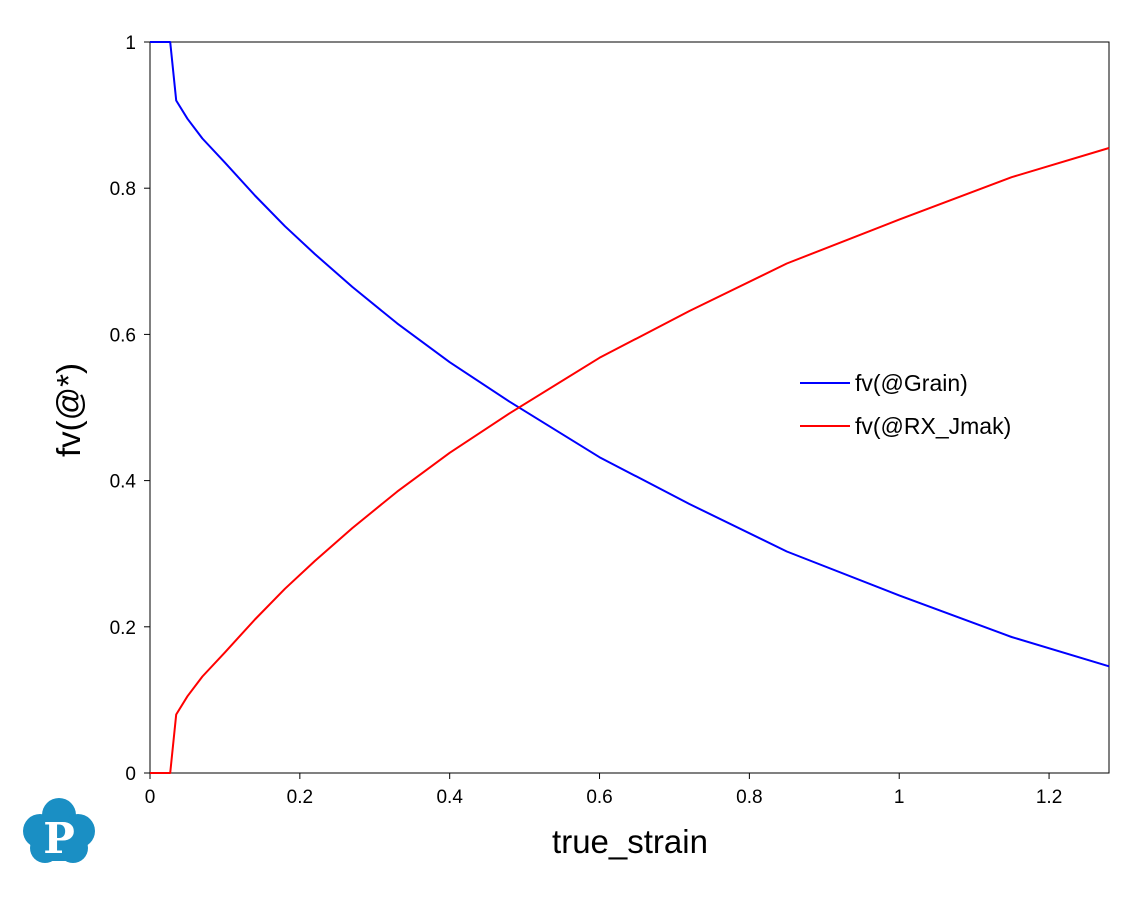 The width and height of the screenshot is (1139, 907). I want to click on x-tick-label: 0.6, so click(599, 797).